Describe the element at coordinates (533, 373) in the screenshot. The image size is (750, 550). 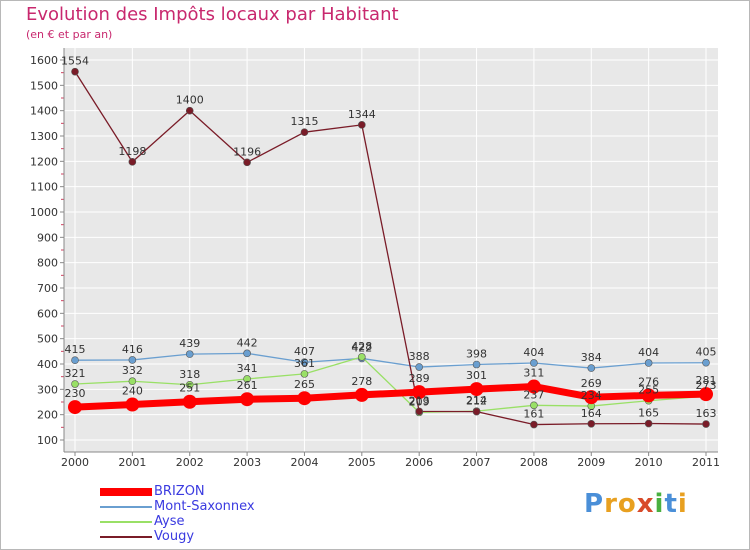
I see `data-label-brizon: 311` at that location.